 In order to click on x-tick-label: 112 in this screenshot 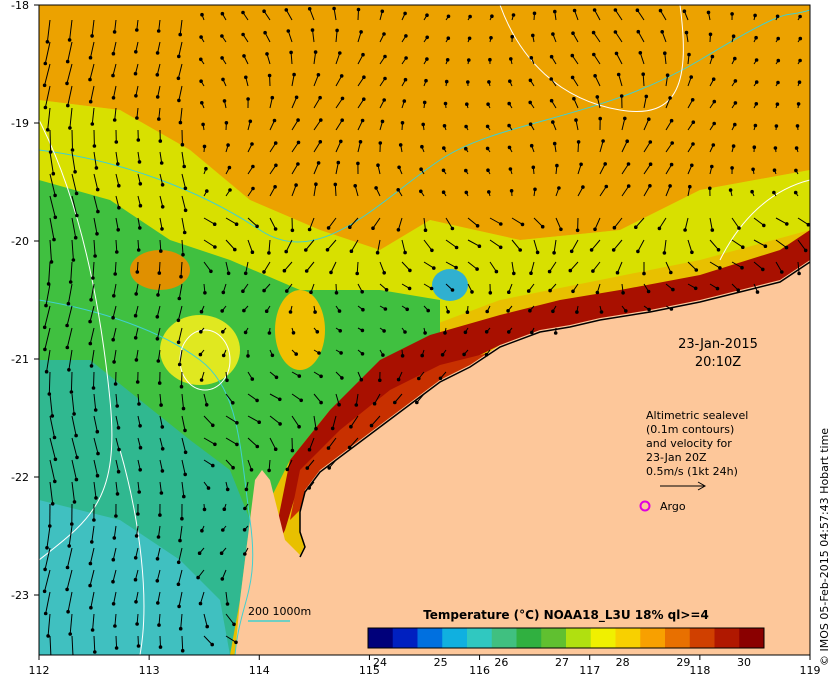, I will do `click(39, 670)`.